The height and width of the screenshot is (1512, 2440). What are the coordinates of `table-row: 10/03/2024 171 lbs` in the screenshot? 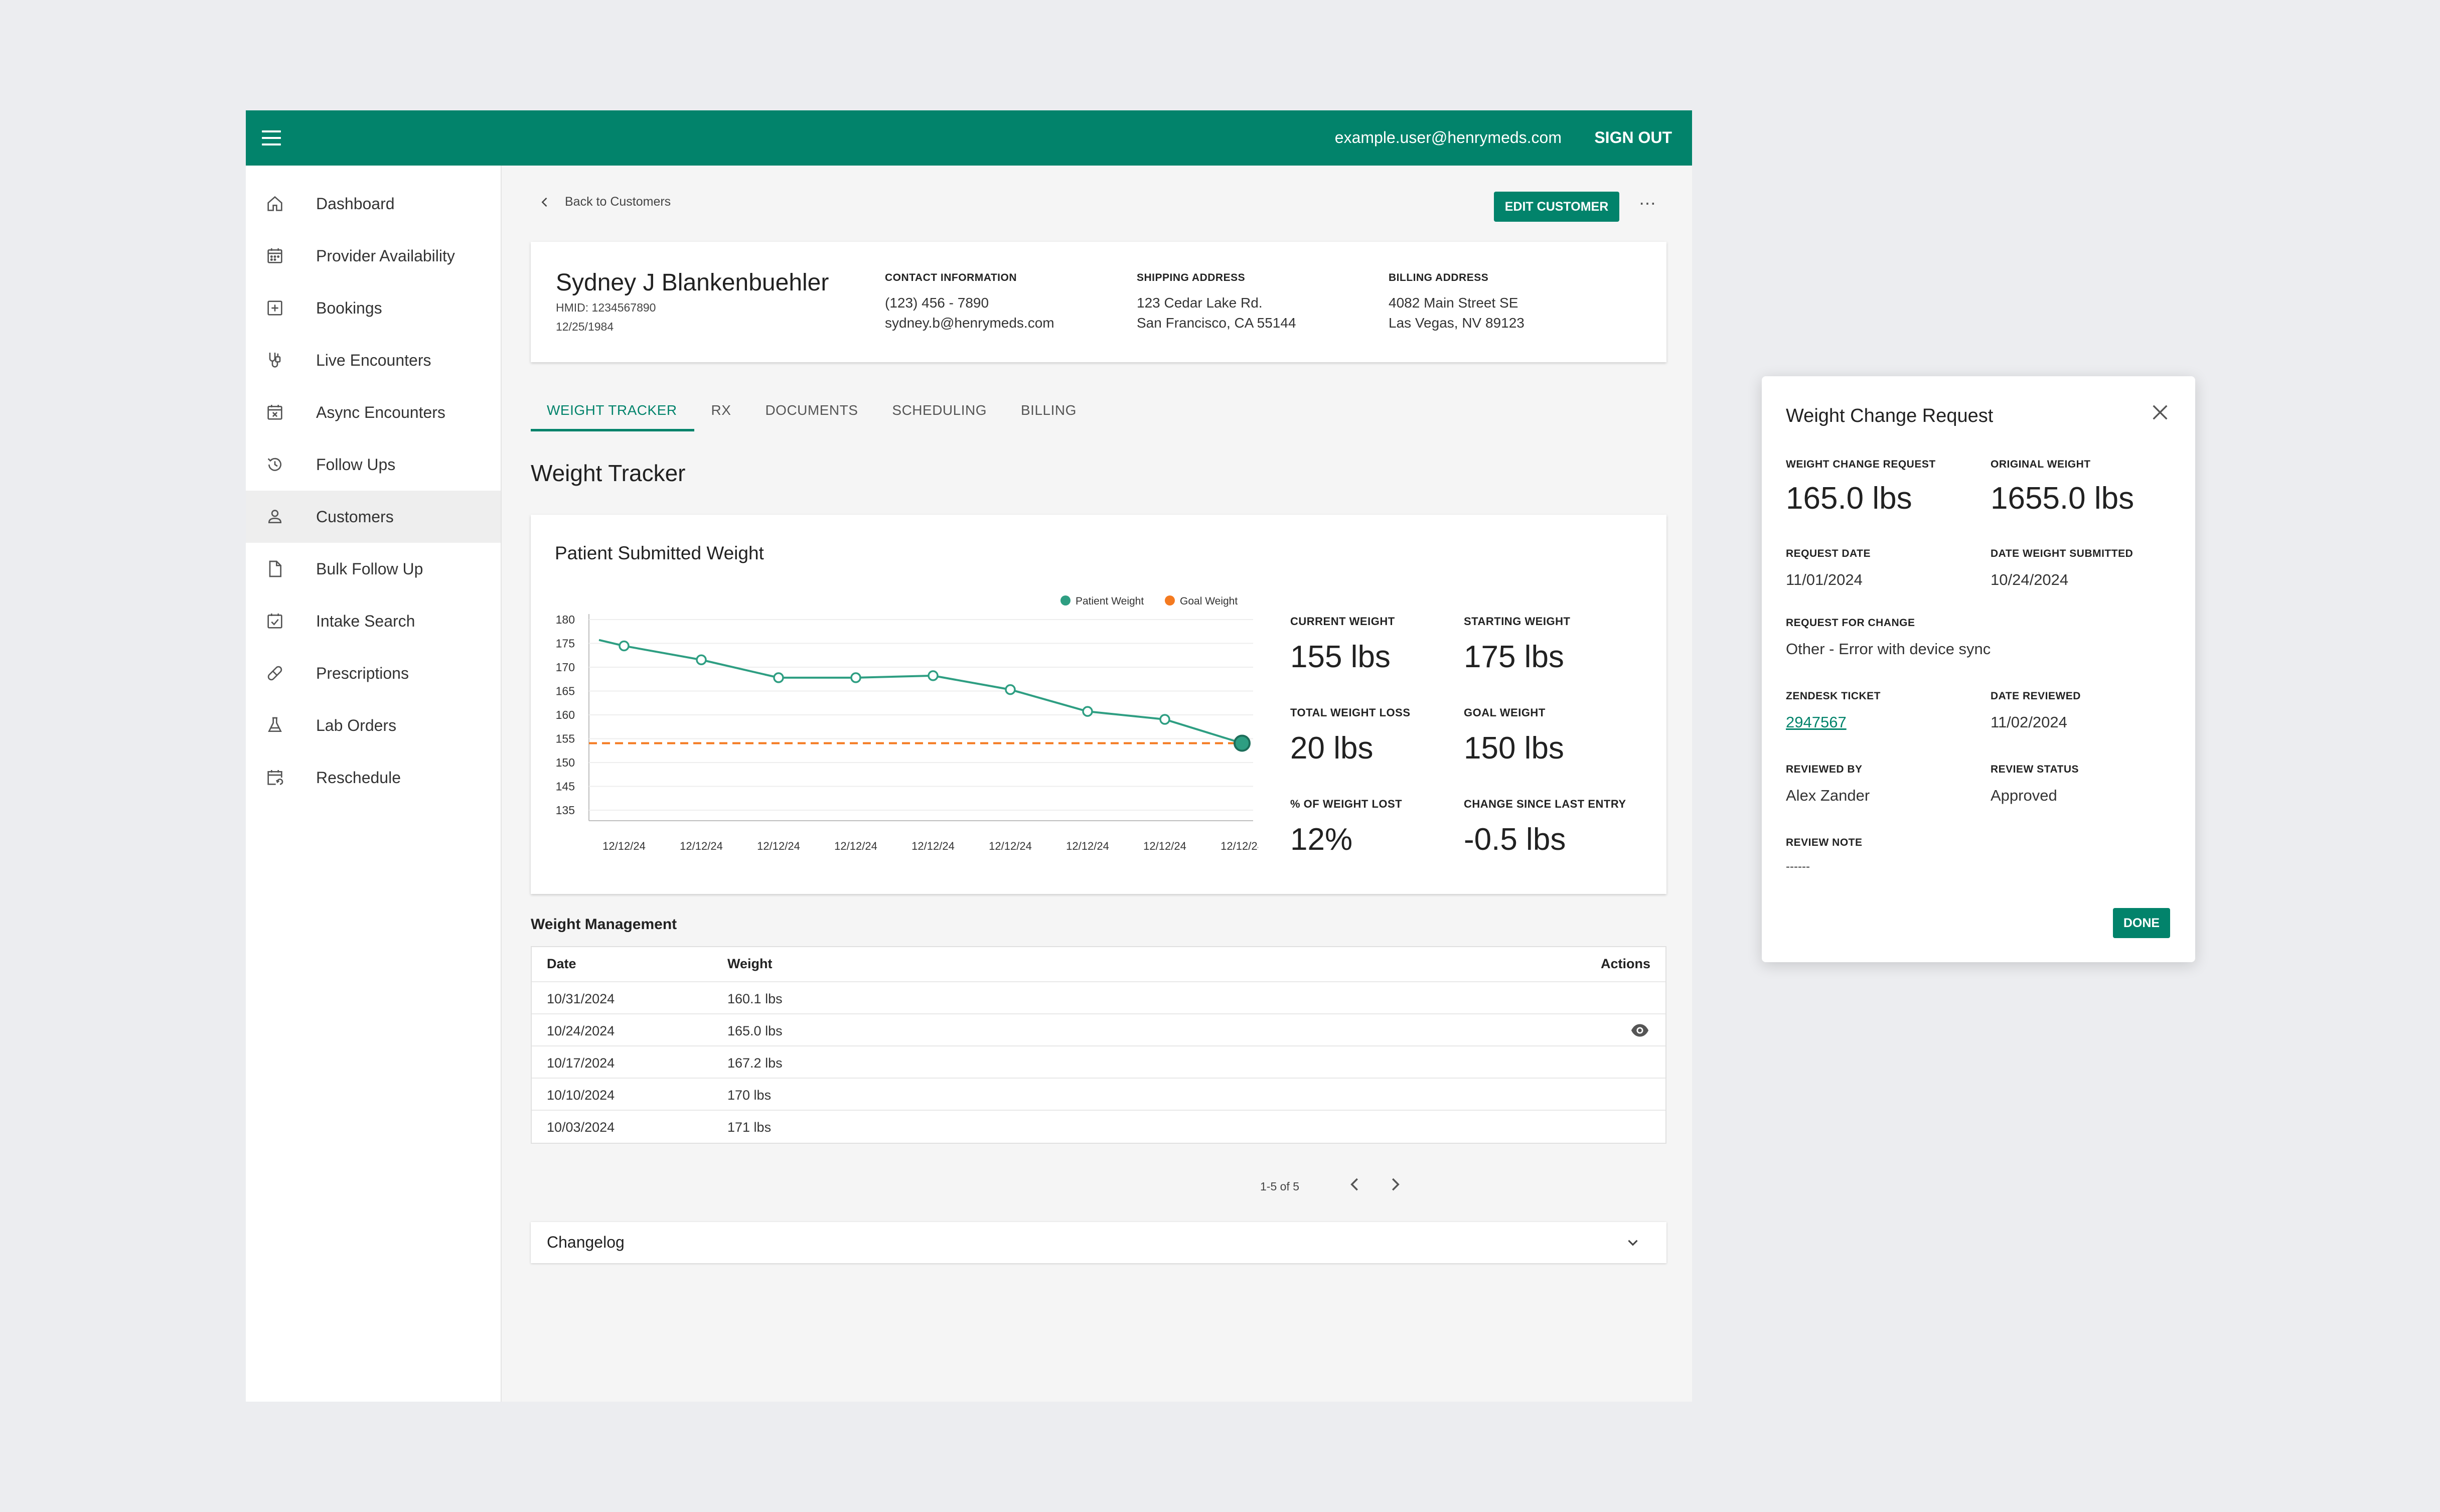 It's located at (1099, 1127).